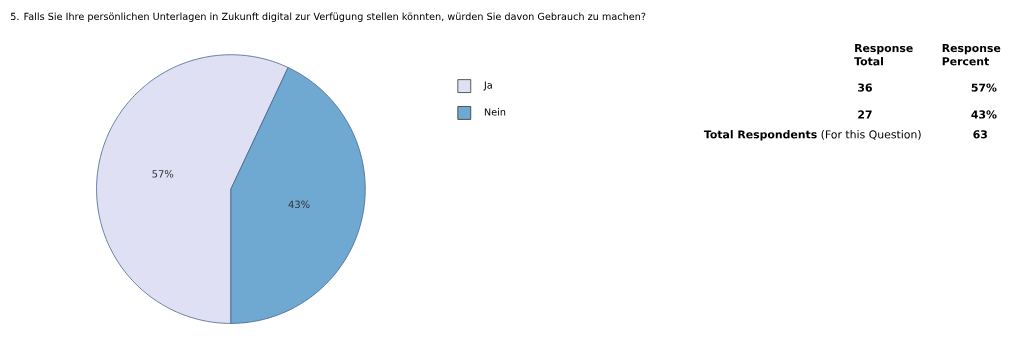 The width and height of the screenshot is (1024, 345). What do you see at coordinates (299, 204) in the screenshot?
I see `data-label: 43%` at bounding box center [299, 204].